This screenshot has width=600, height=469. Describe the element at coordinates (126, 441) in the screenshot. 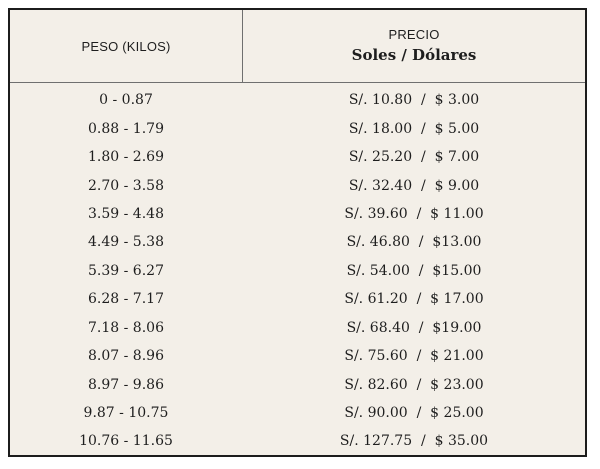

I see `weight-cell: 10.76 - 11.65` at that location.